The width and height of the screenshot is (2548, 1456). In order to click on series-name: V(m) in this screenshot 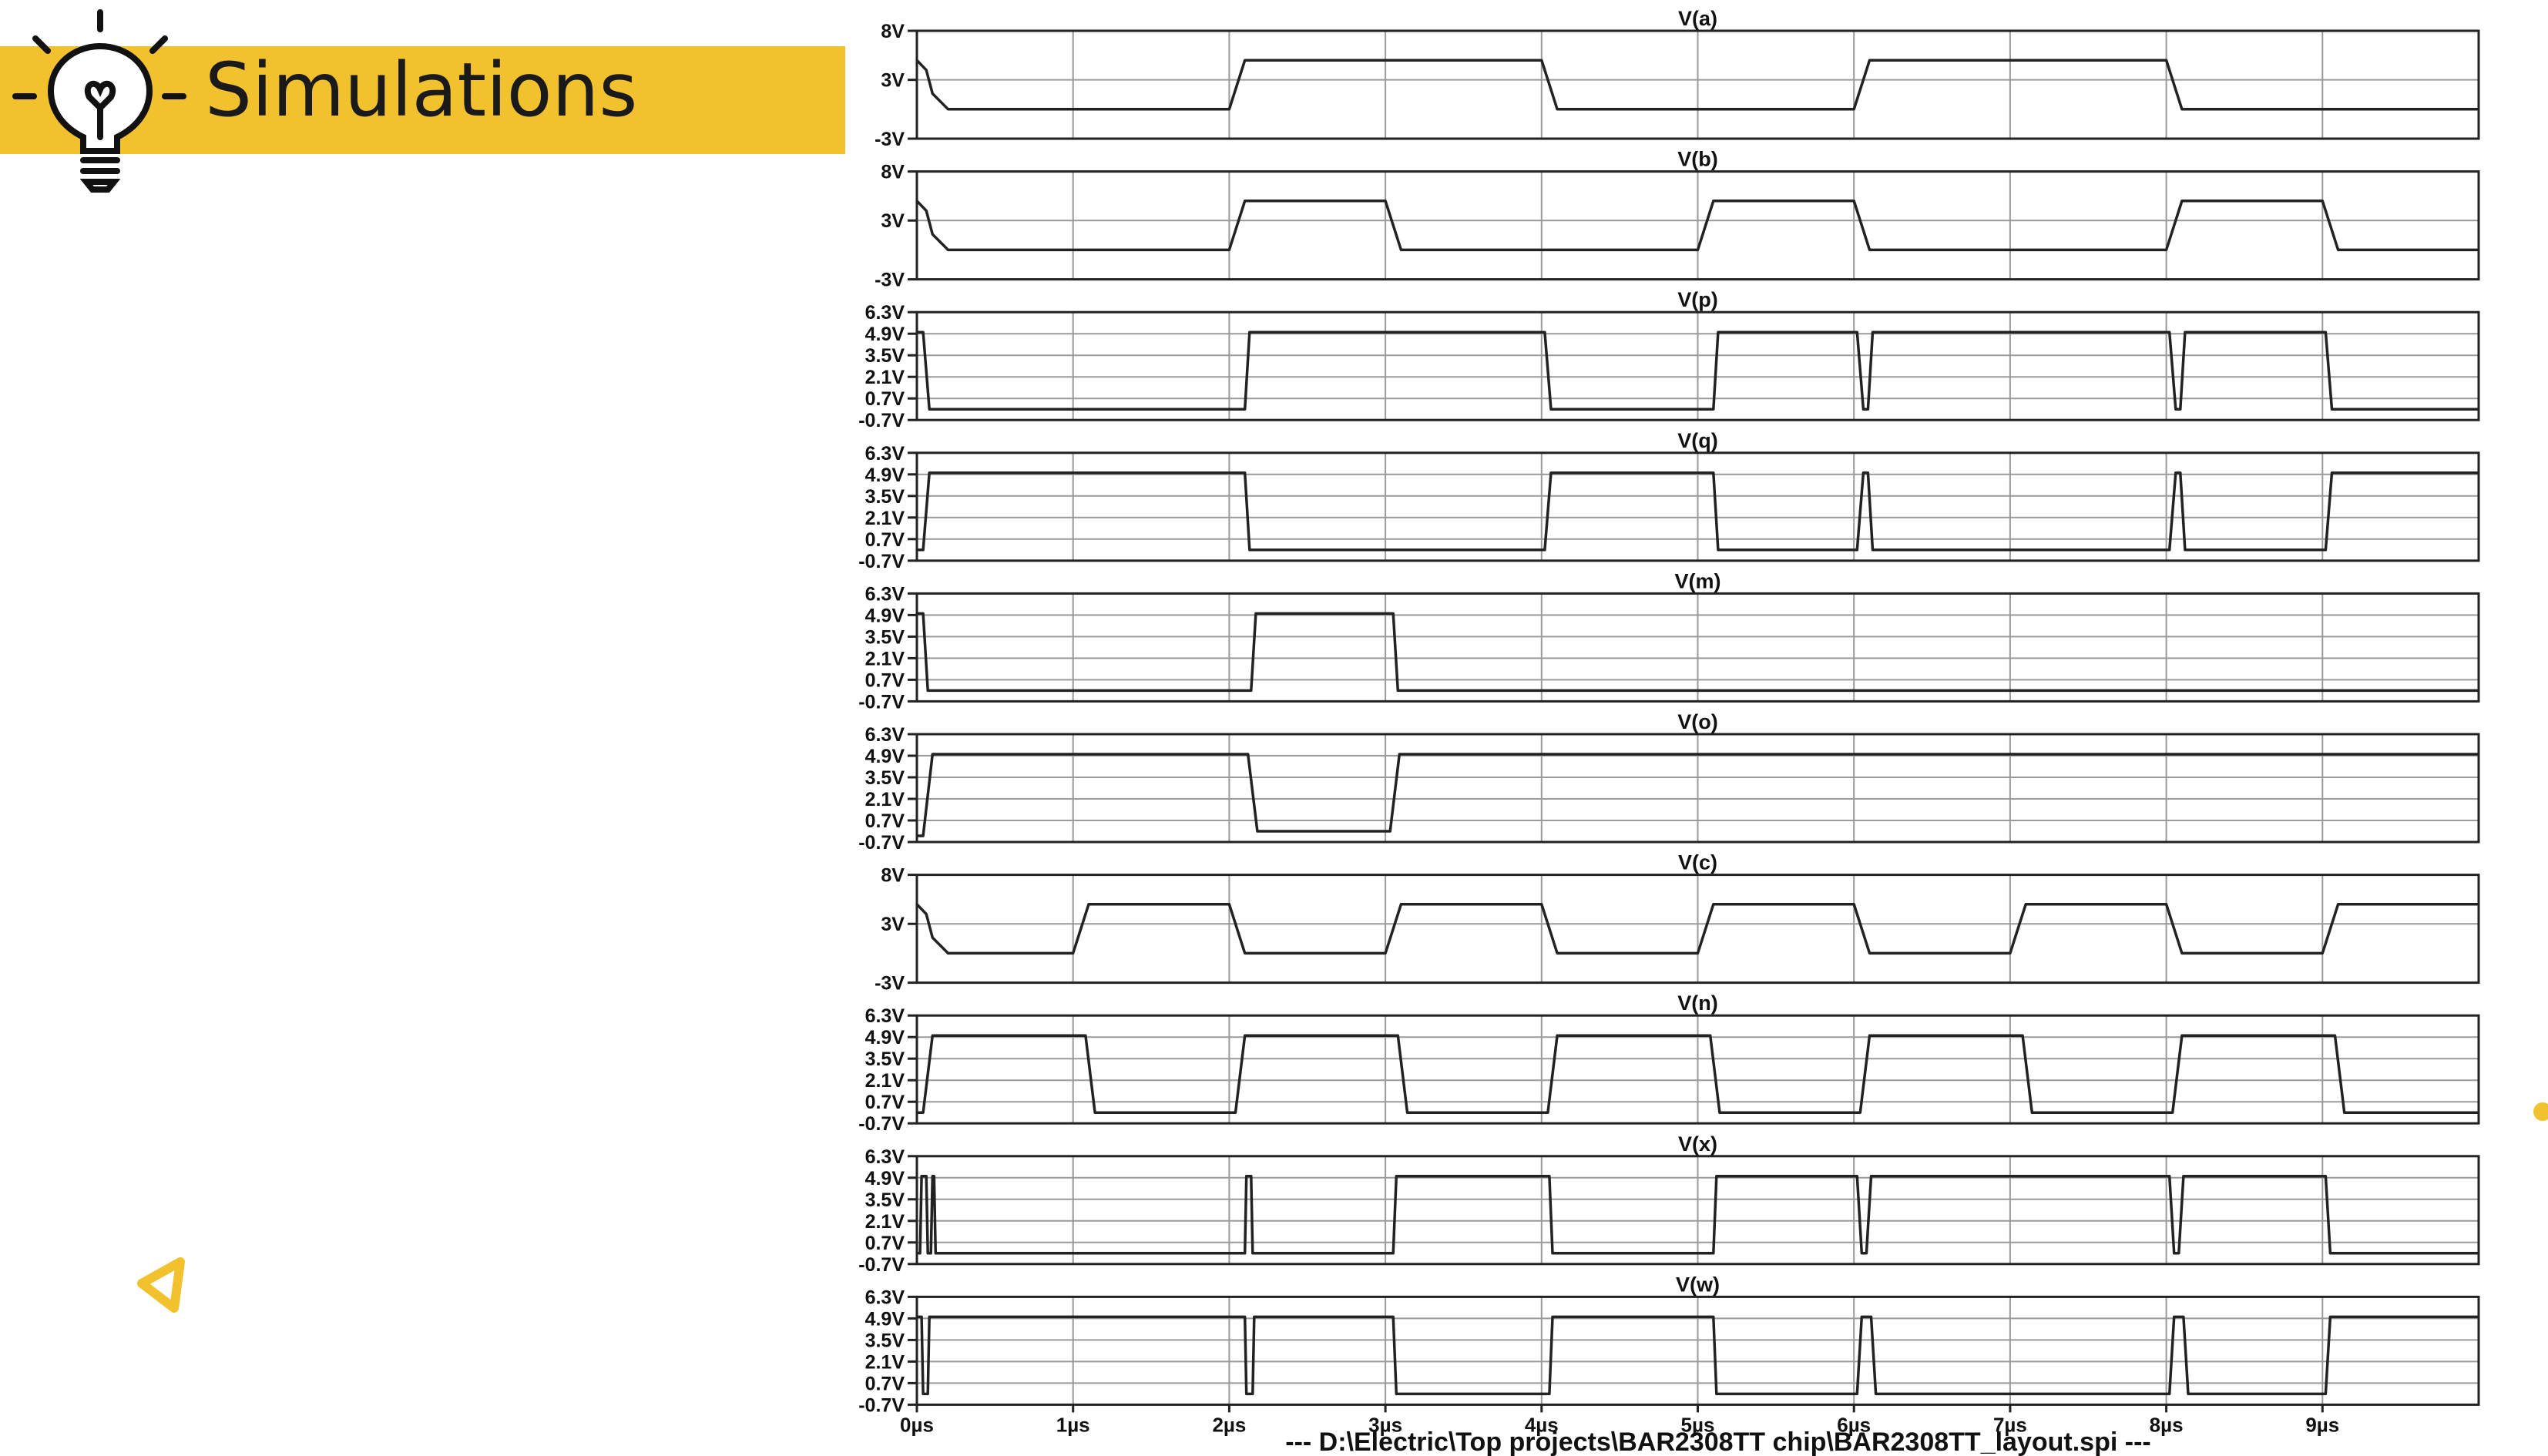, I will do `click(1698, 581)`.